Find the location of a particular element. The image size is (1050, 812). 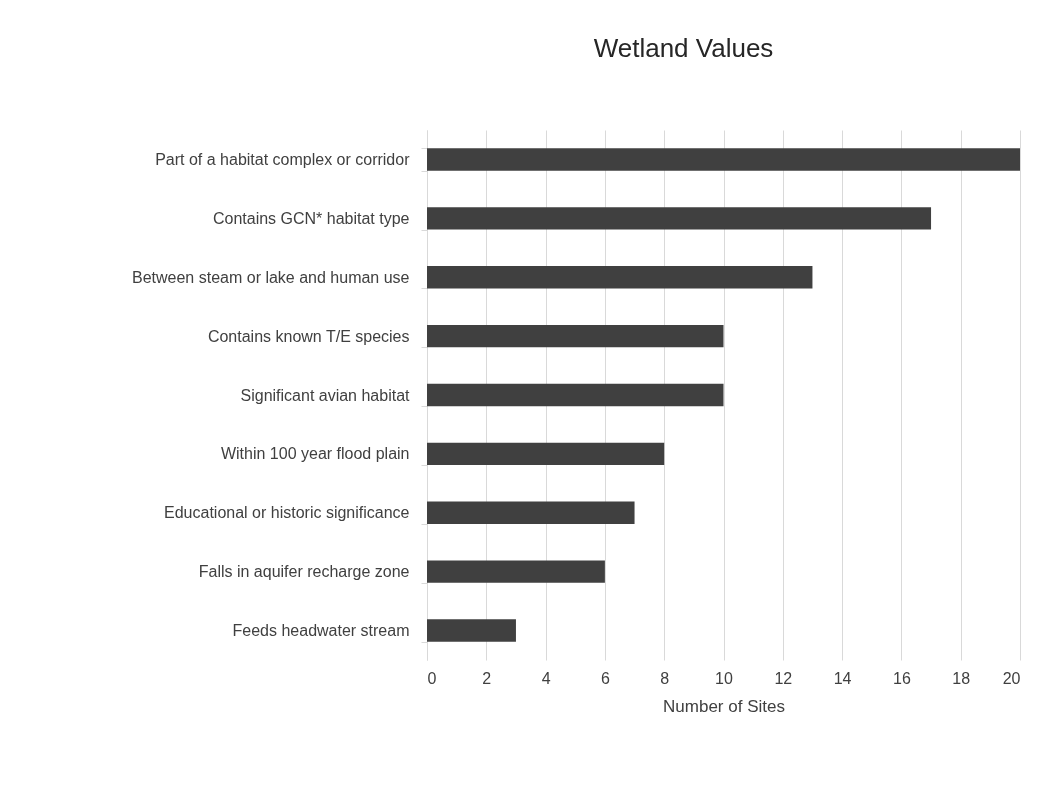

x-tick-label: 6 is located at coordinates (605, 678).